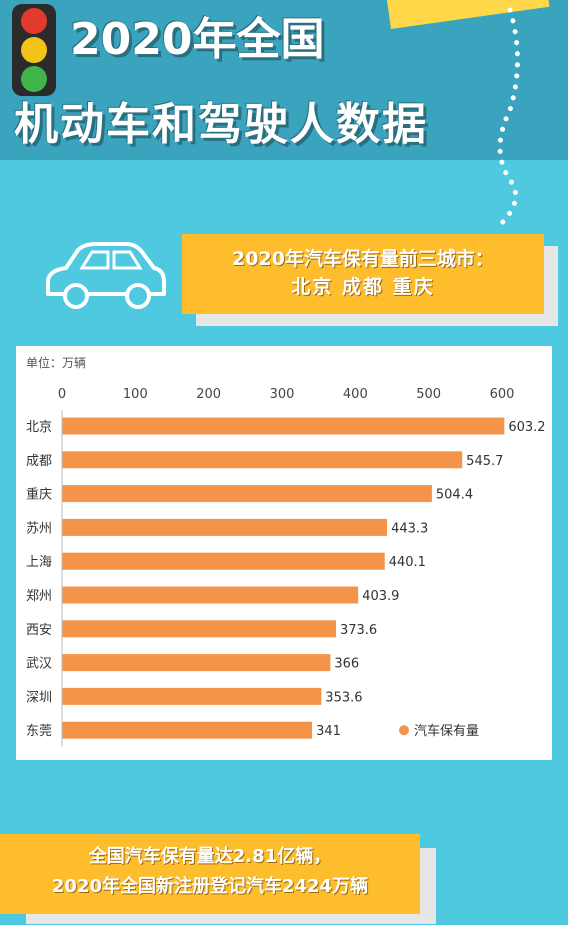  What do you see at coordinates (282, 394) in the screenshot?
I see `x-tick-label: 300` at bounding box center [282, 394].